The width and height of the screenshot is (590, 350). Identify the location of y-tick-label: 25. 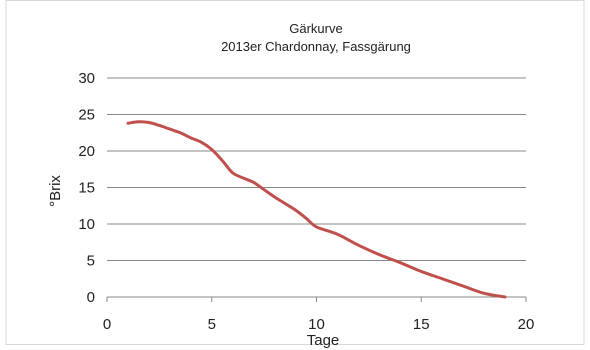
(86, 115).